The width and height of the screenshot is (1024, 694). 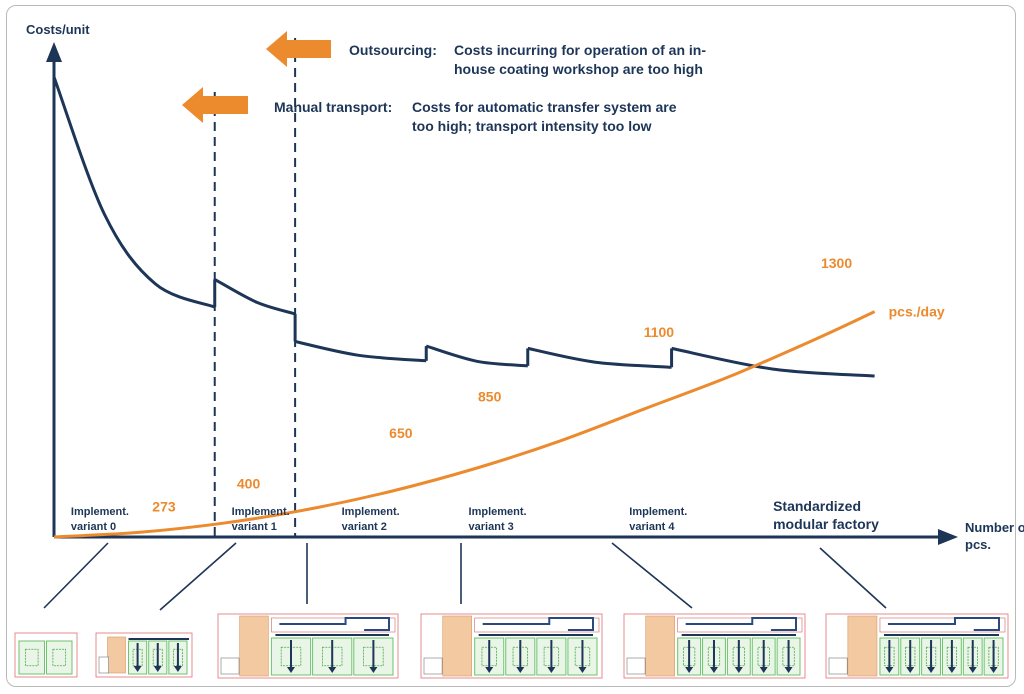 What do you see at coordinates (948, 537) in the screenshot?
I see `x-axis-arrow-icon` at bounding box center [948, 537].